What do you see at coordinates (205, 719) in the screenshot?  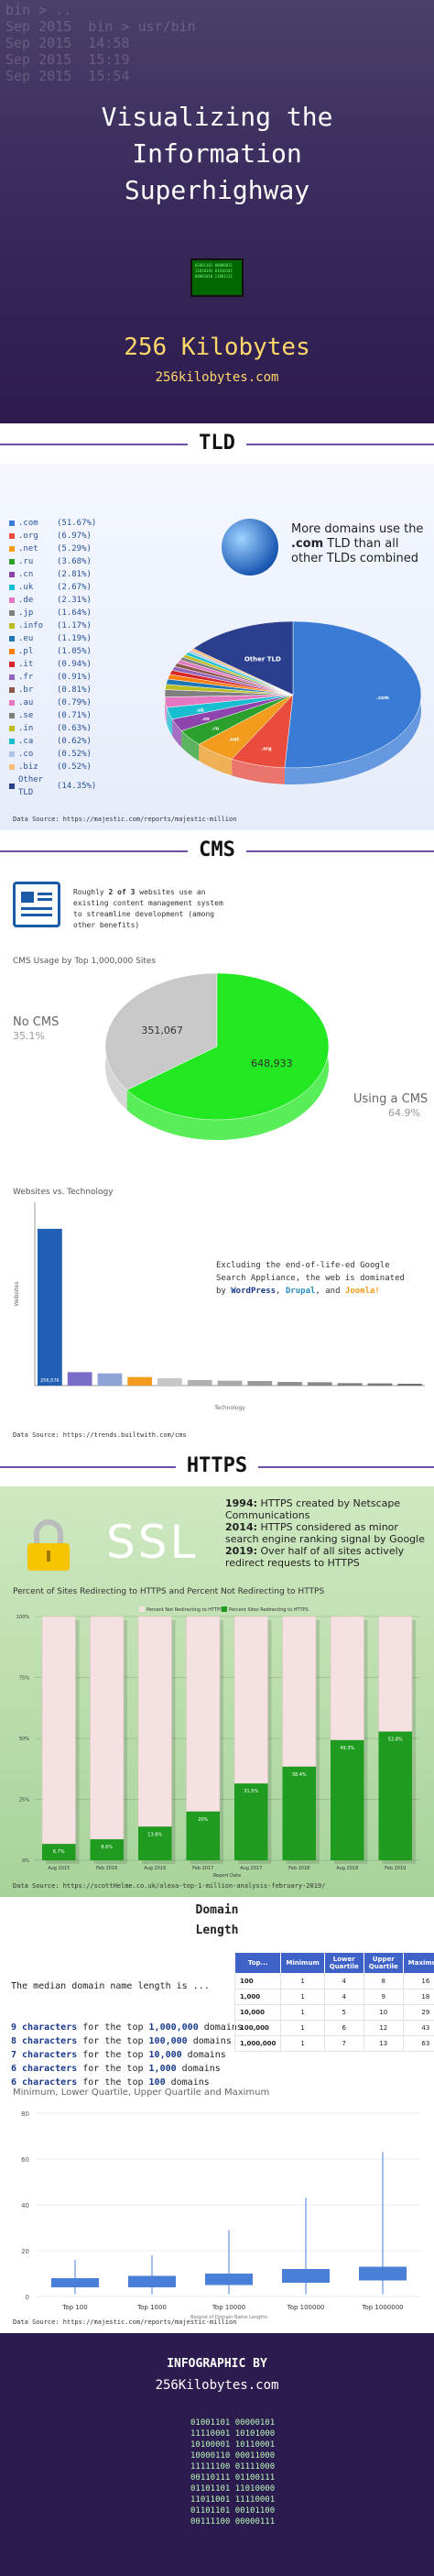 I see `pie-label: .cn` at bounding box center [205, 719].